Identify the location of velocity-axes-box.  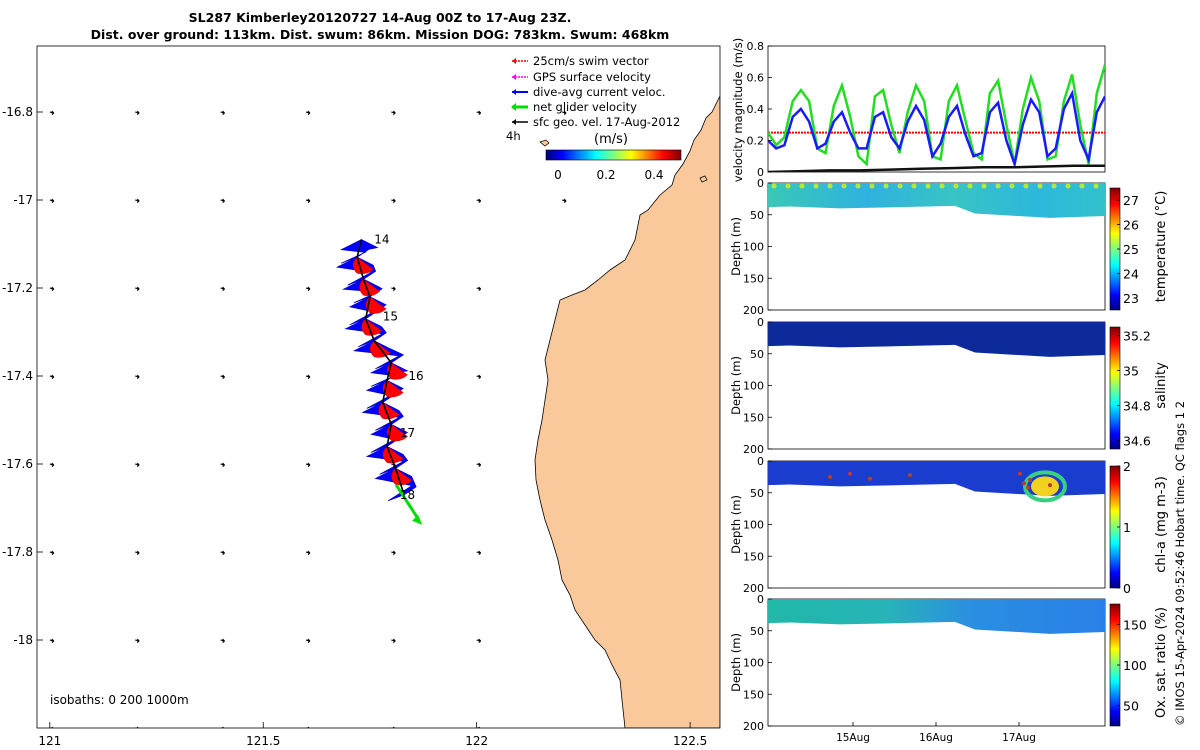
(936, 109).